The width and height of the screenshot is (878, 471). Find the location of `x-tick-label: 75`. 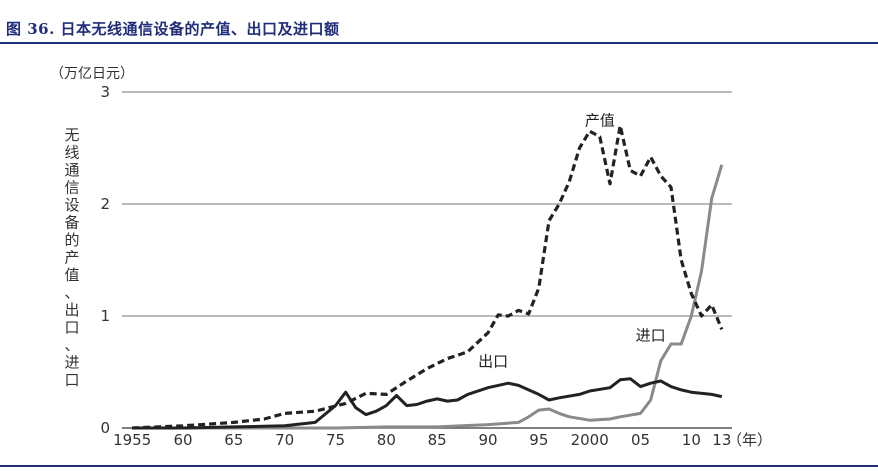

x-tick-label: 75 is located at coordinates (335, 440).